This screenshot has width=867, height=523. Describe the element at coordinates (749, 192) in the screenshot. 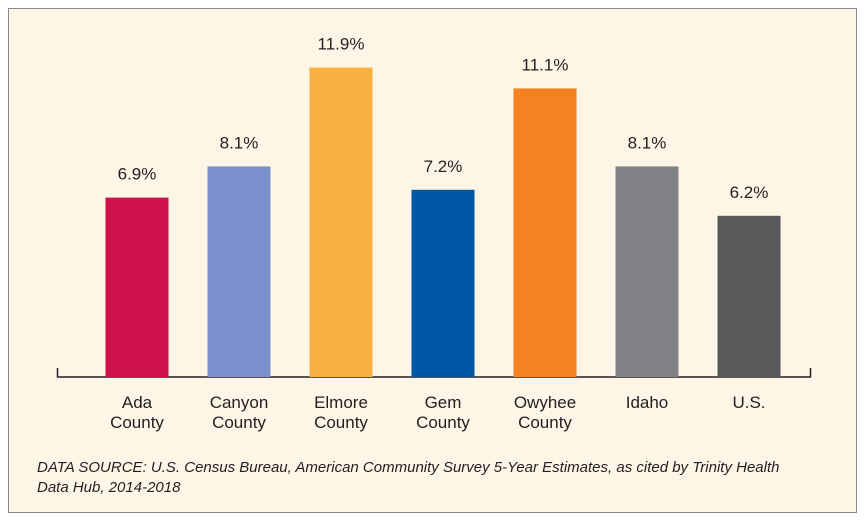

I see `value-label: 6.2%` at that location.